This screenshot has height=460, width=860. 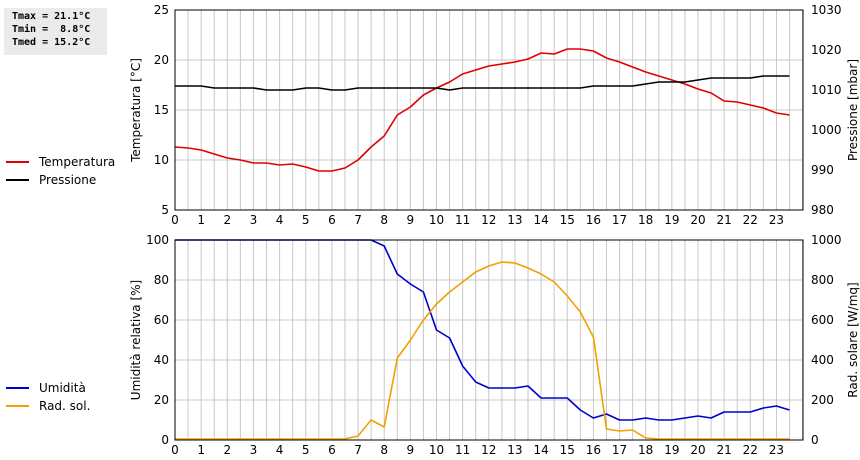 What do you see at coordinates (68, 180) in the screenshot?
I see `legend-label-pressione: Pressione` at bounding box center [68, 180].